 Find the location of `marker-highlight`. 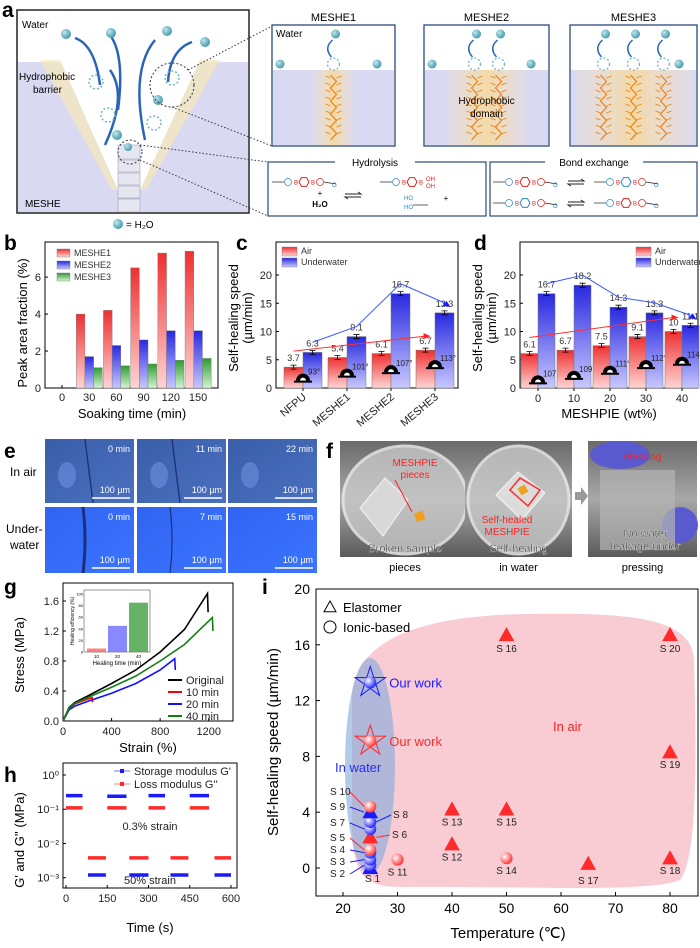

marker-highlight is located at coordinates (370, 849).